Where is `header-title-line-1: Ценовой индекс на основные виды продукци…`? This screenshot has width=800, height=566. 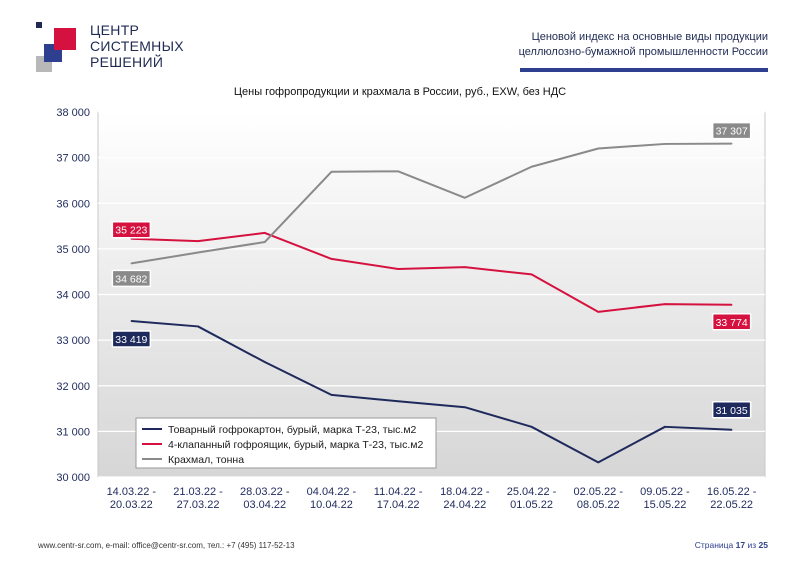 header-title-line-1: Ценовой индекс на основные виды продукци… is located at coordinates (649, 37).